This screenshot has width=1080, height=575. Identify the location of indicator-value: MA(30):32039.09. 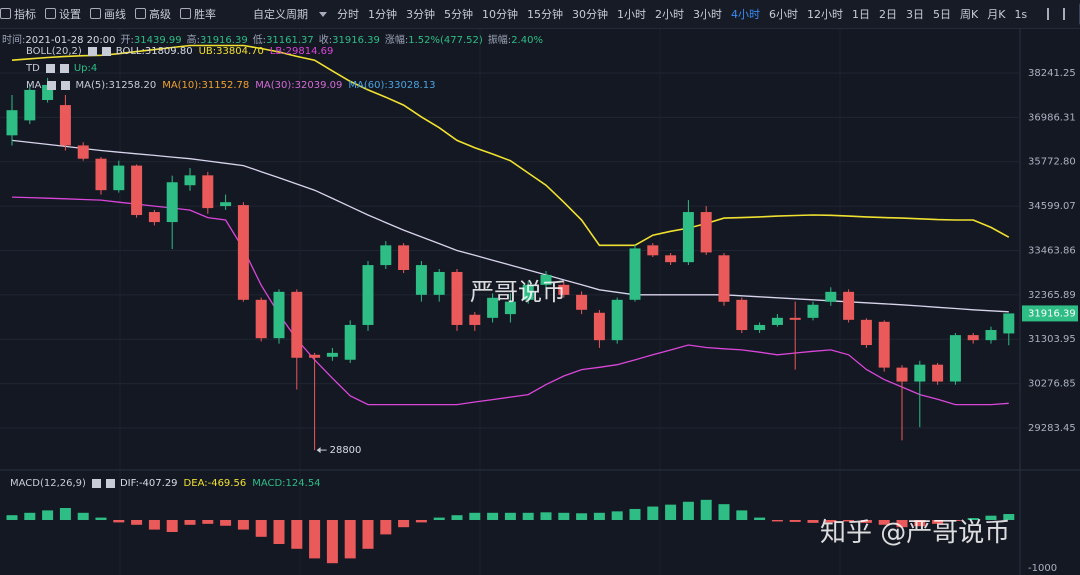
(299, 85).